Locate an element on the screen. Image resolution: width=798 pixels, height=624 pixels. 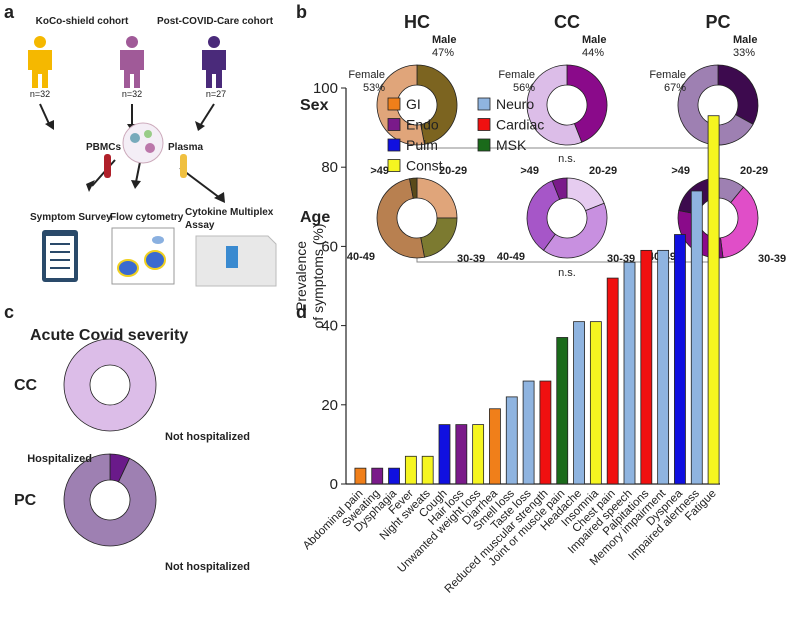
value-label: 33% is located at coordinates (744, 53).